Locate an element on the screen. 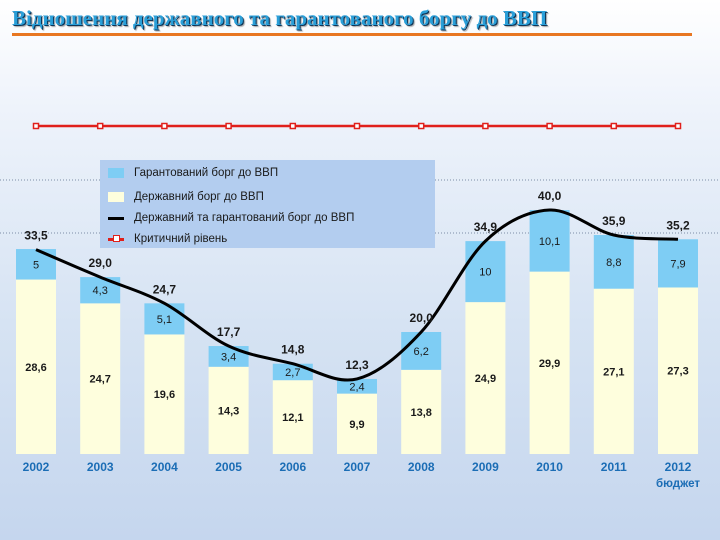 This screenshot has width=720, height=540. label-guaranteed-2010: 10,1 is located at coordinates (549, 242).